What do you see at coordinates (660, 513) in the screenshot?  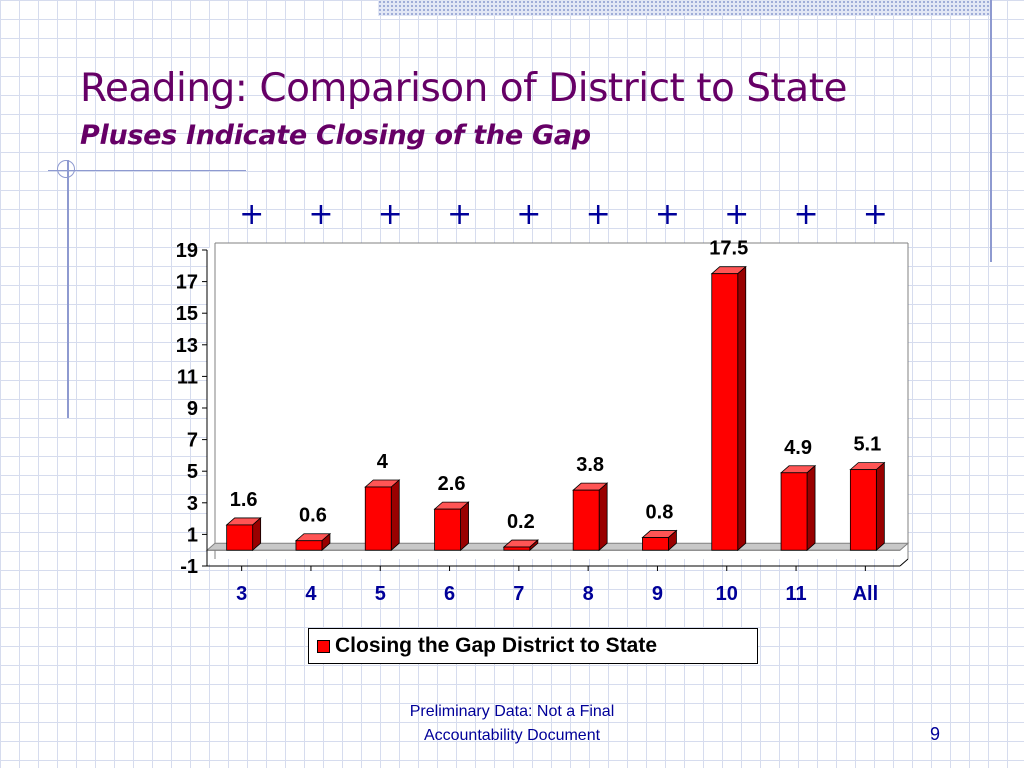 I see `data-label: 0.8` at bounding box center [660, 513].